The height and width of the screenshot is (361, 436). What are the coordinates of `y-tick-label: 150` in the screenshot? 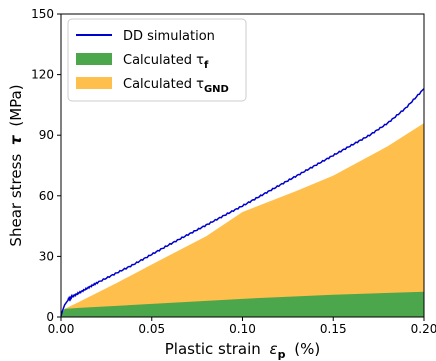 It's located at (42, 14).